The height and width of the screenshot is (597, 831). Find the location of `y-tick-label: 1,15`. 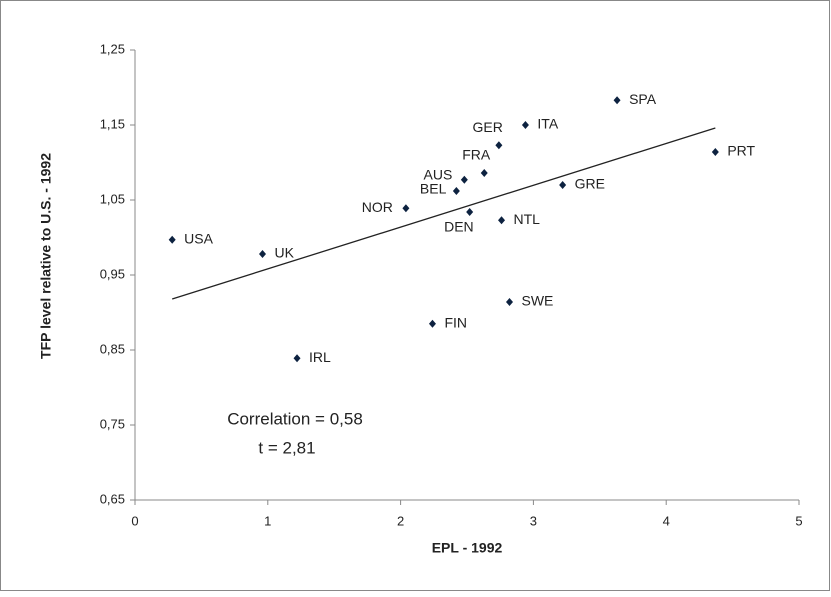

y-tick-label: 1,15 is located at coordinates (112, 123).